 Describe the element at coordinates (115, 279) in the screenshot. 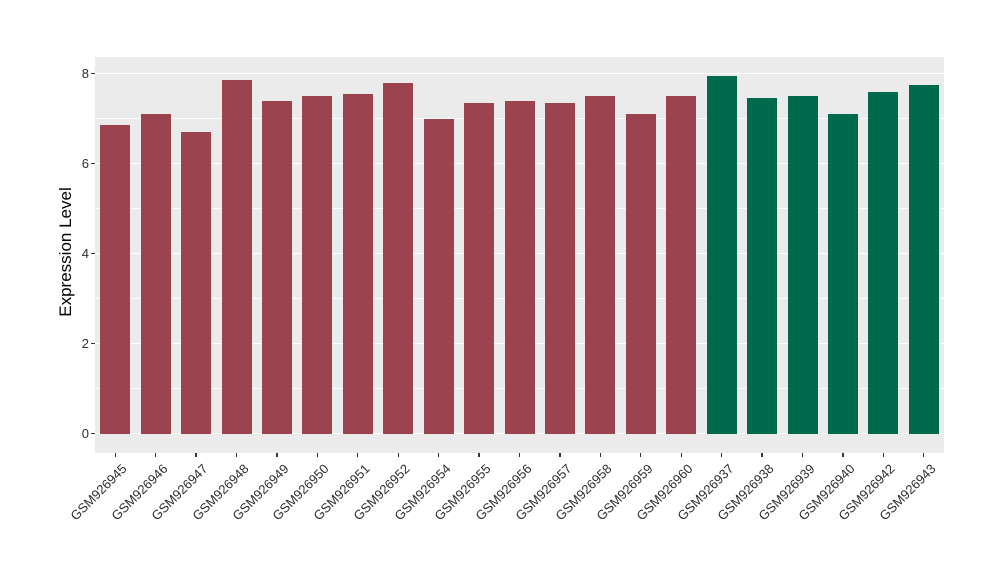

I see `bar-GSM926945` at that location.